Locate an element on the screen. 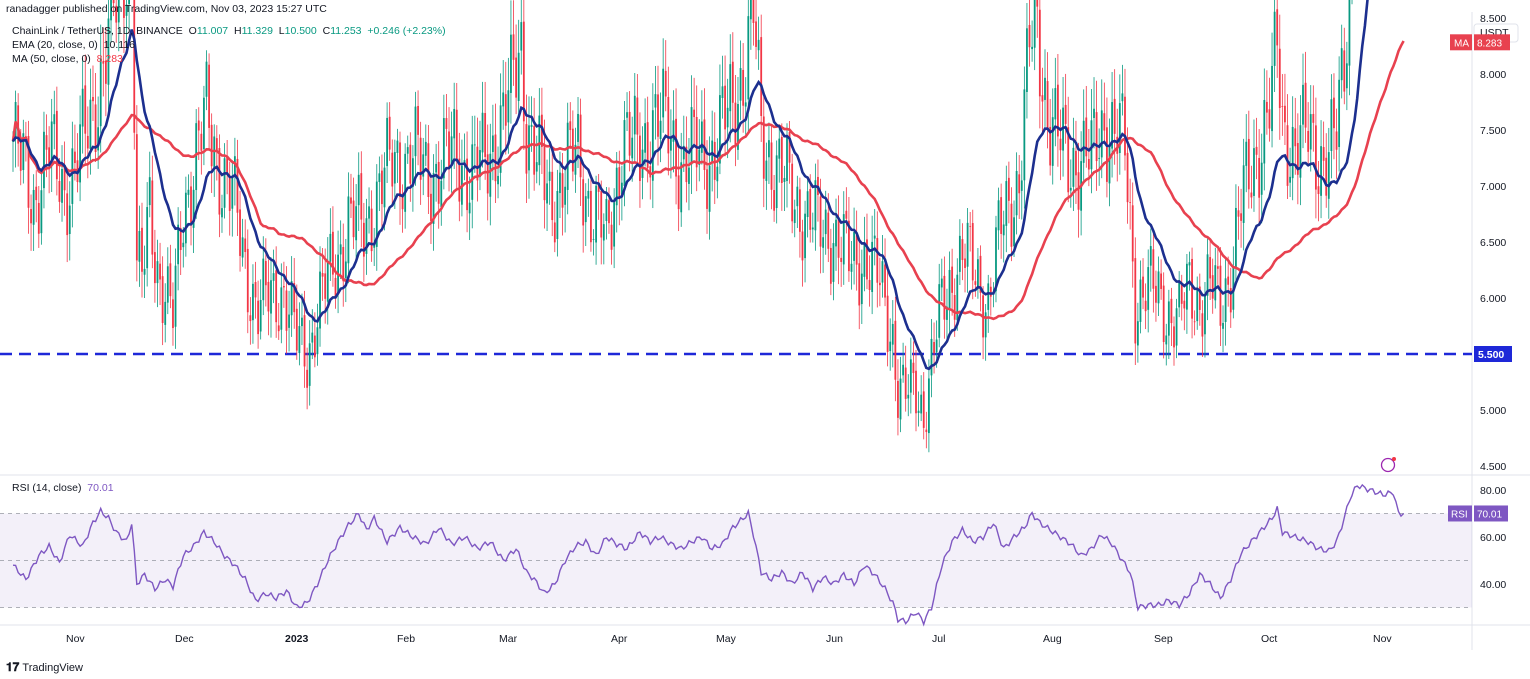 This screenshot has width=1530, height=679. ma-legend: MA (50, close, 0) 8.283 is located at coordinates (67, 59).